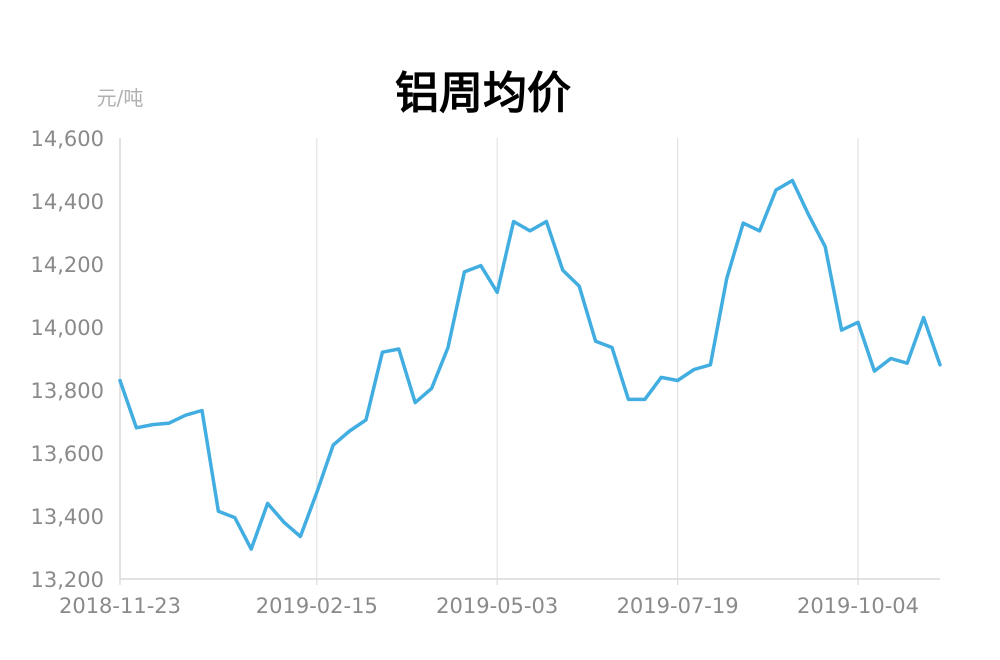  What do you see at coordinates (120, 98) in the screenshot?
I see `y-axis-unit-label: 元/吨` at bounding box center [120, 98].